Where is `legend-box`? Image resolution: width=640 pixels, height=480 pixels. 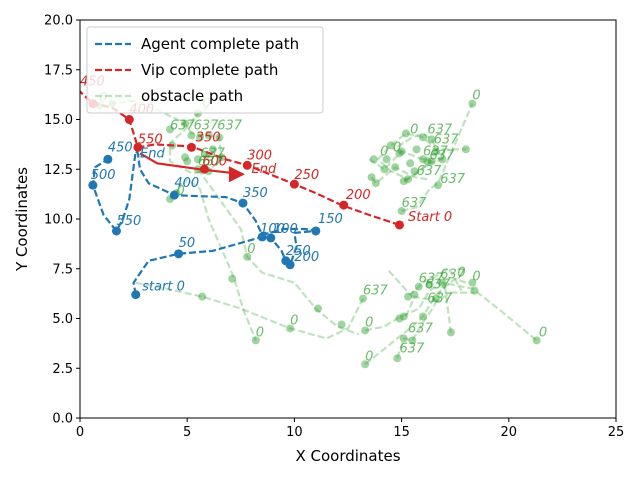
legend-box is located at coordinates (205, 70).